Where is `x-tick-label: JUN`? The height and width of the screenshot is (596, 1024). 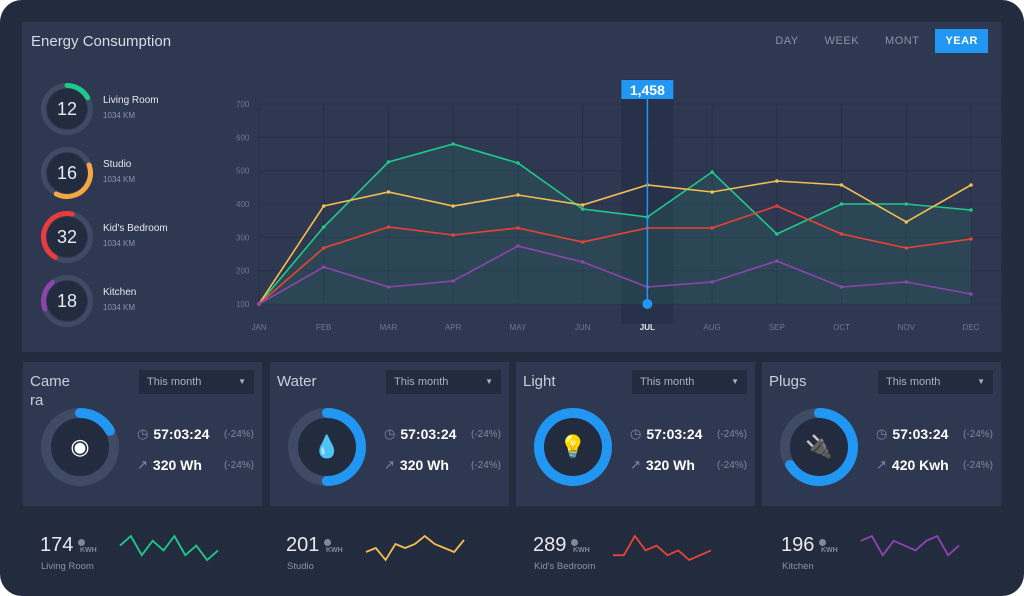
x-tick-label: JUN is located at coordinates (583, 327).